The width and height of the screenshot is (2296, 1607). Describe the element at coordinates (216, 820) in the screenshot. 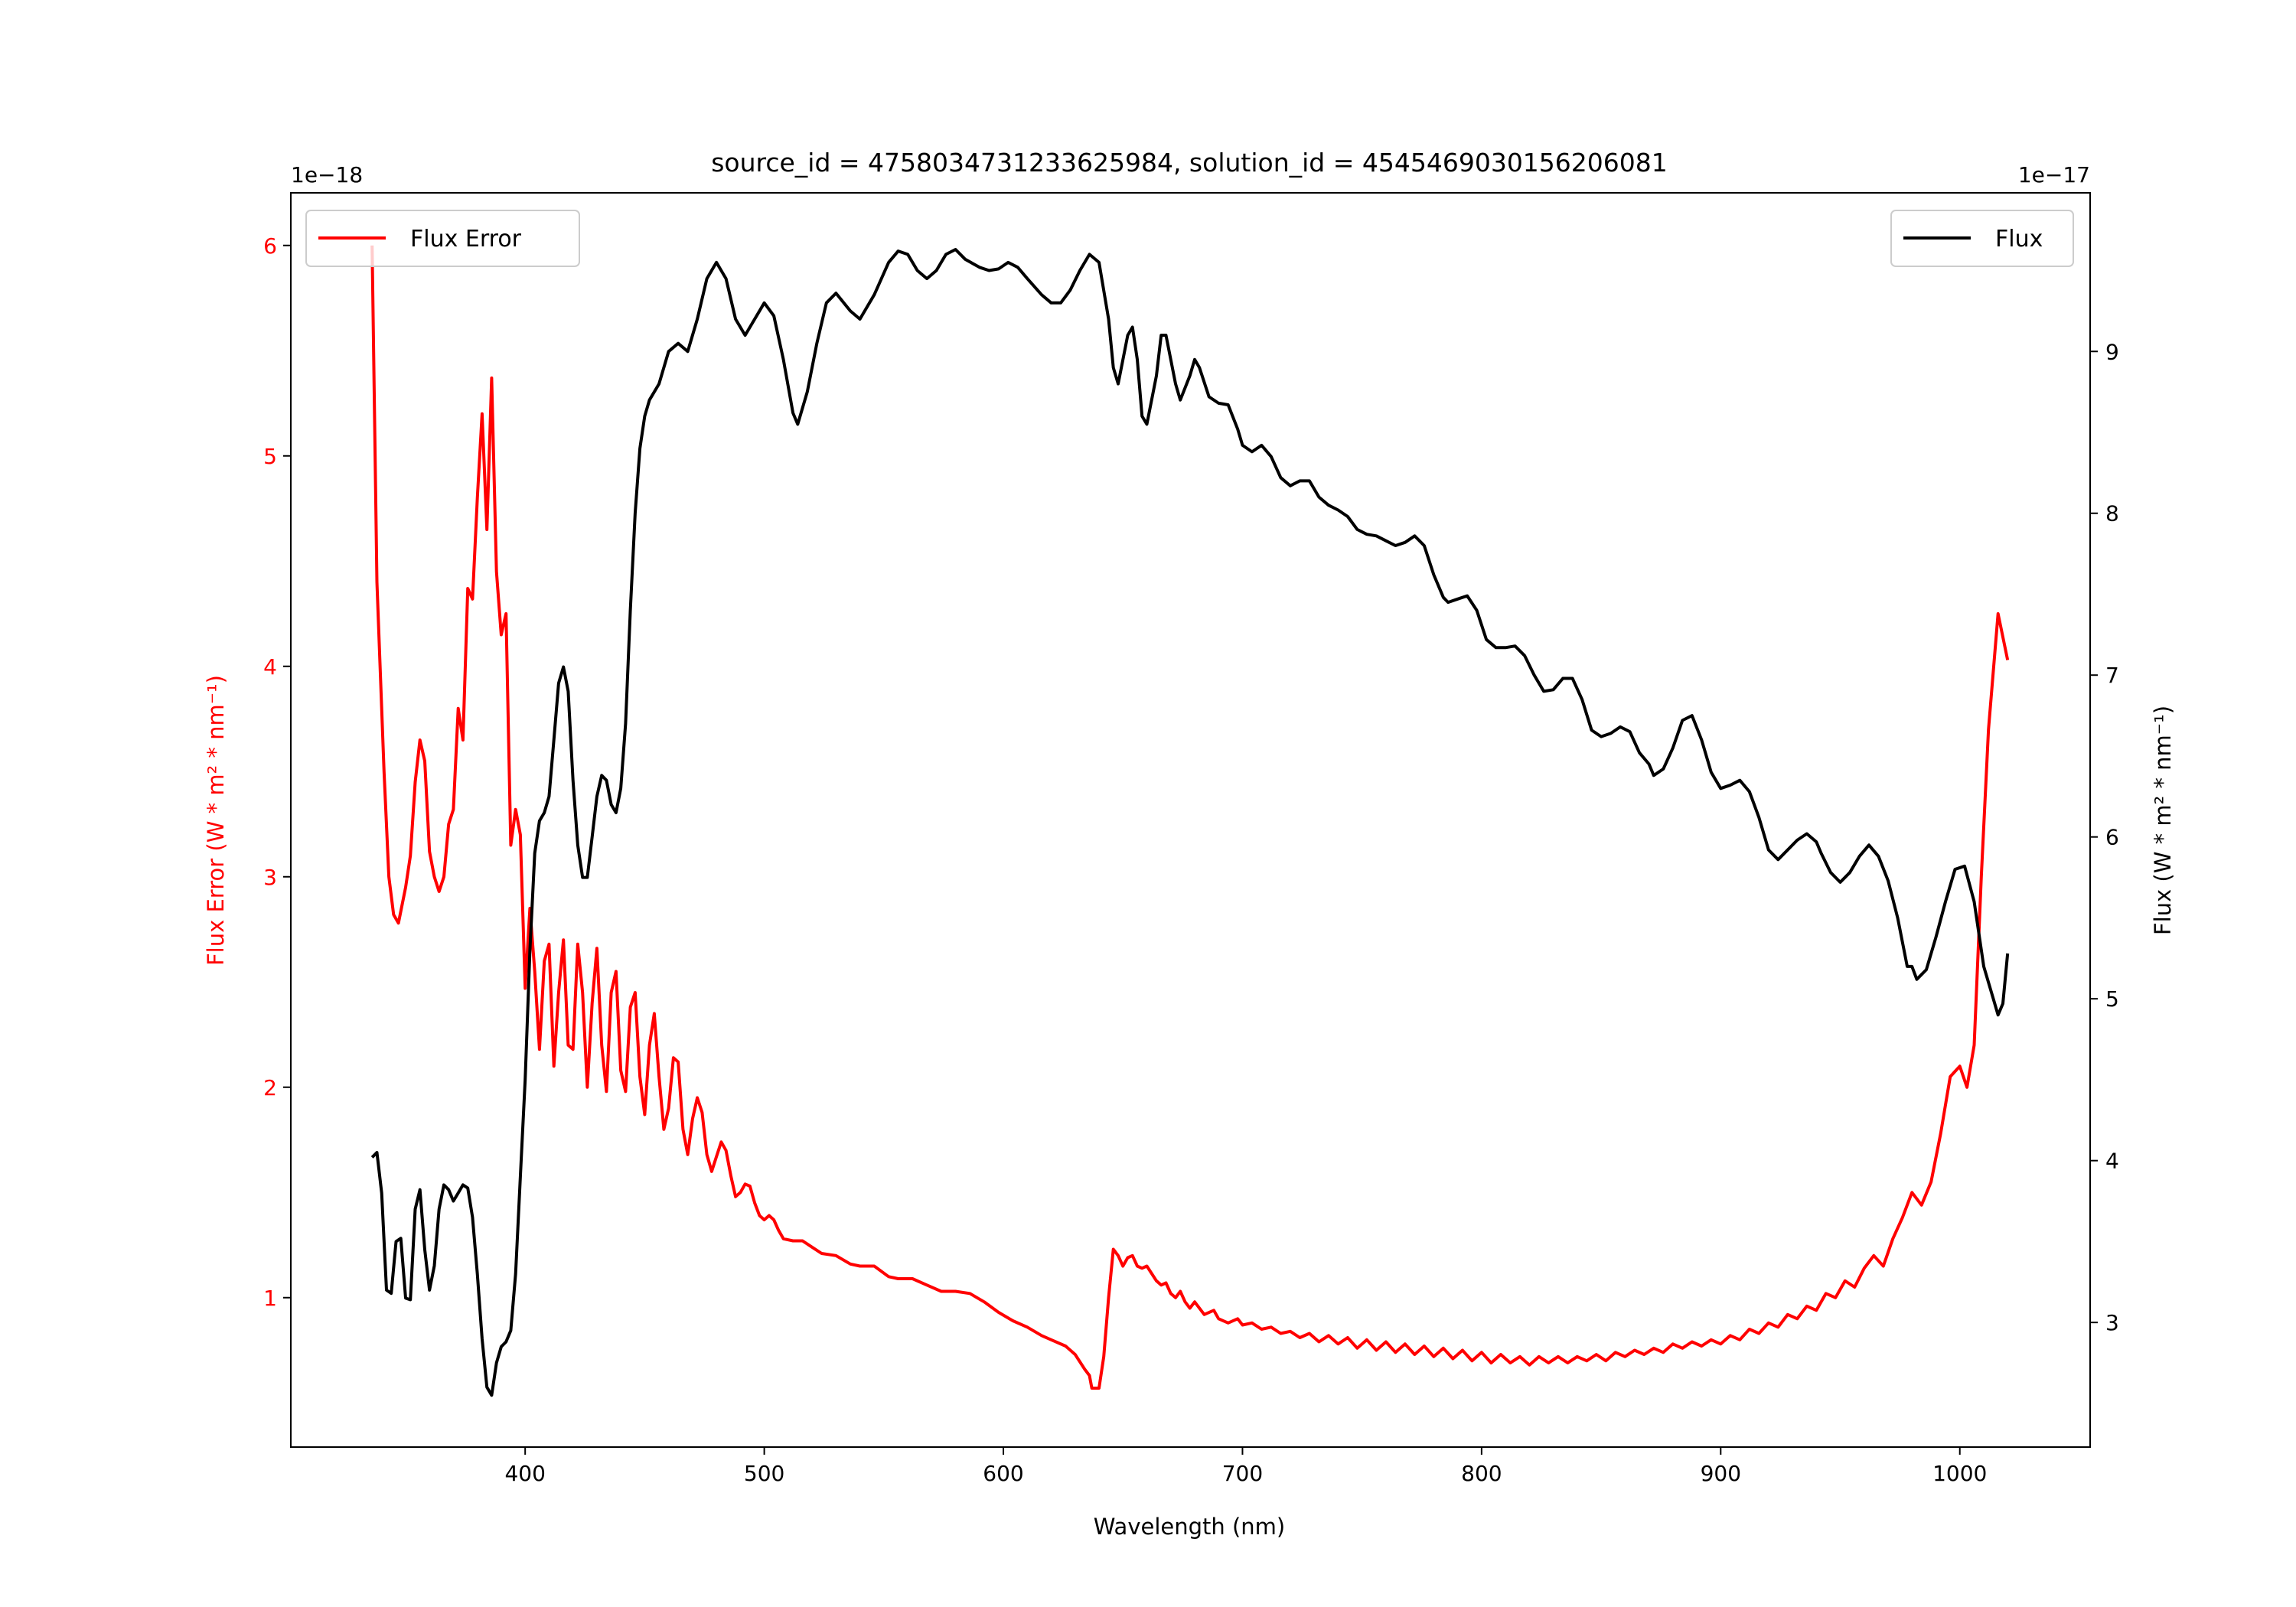

I see `left-y-axis-label: Flux Error (W * m² * nm⁻¹)` at that location.